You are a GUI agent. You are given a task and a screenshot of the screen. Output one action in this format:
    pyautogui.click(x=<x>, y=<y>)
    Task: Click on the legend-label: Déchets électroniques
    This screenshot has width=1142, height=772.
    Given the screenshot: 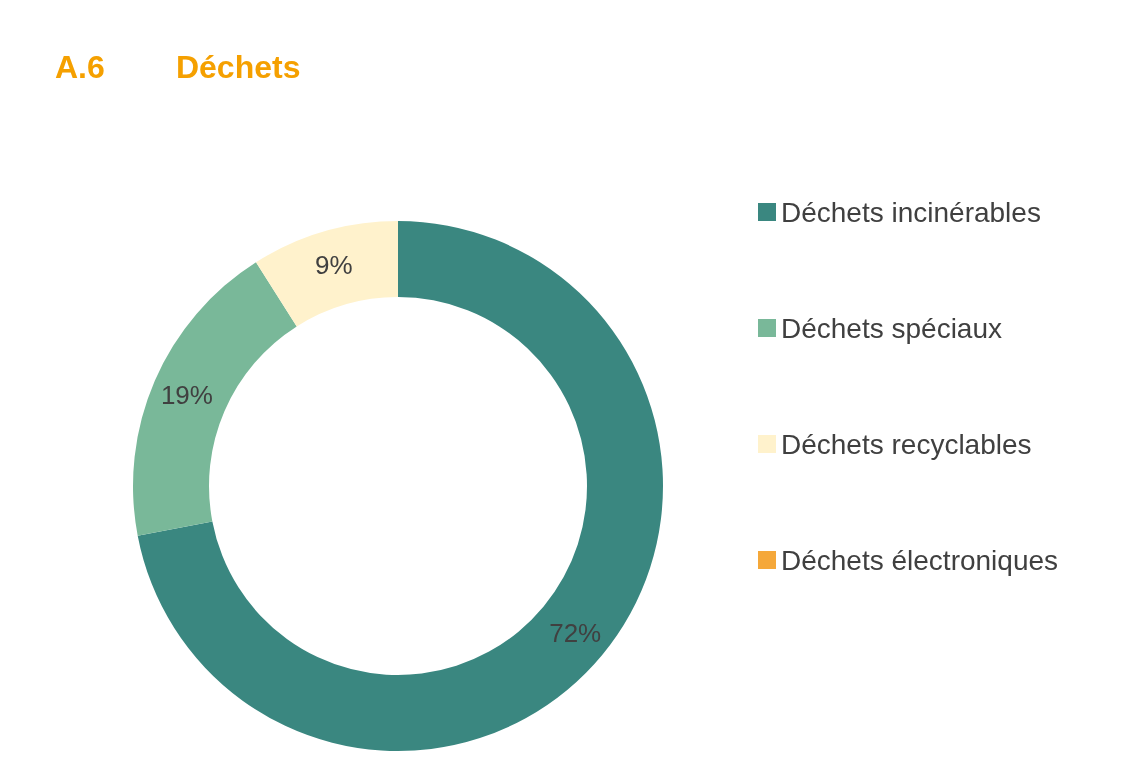 What is the action you would take?
    pyautogui.click(x=920, y=560)
    